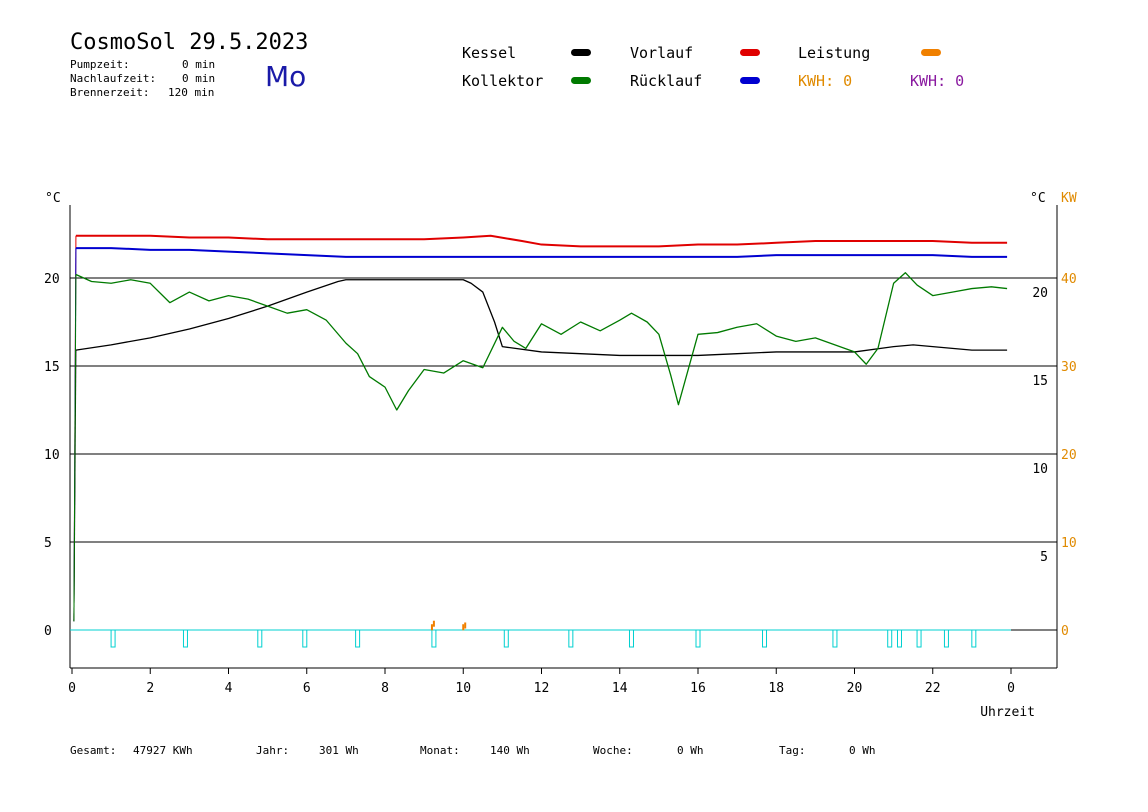 The image size is (1148, 812). What do you see at coordinates (1040, 469) in the screenshot?
I see `y-tick-label-right: 10` at bounding box center [1040, 469].